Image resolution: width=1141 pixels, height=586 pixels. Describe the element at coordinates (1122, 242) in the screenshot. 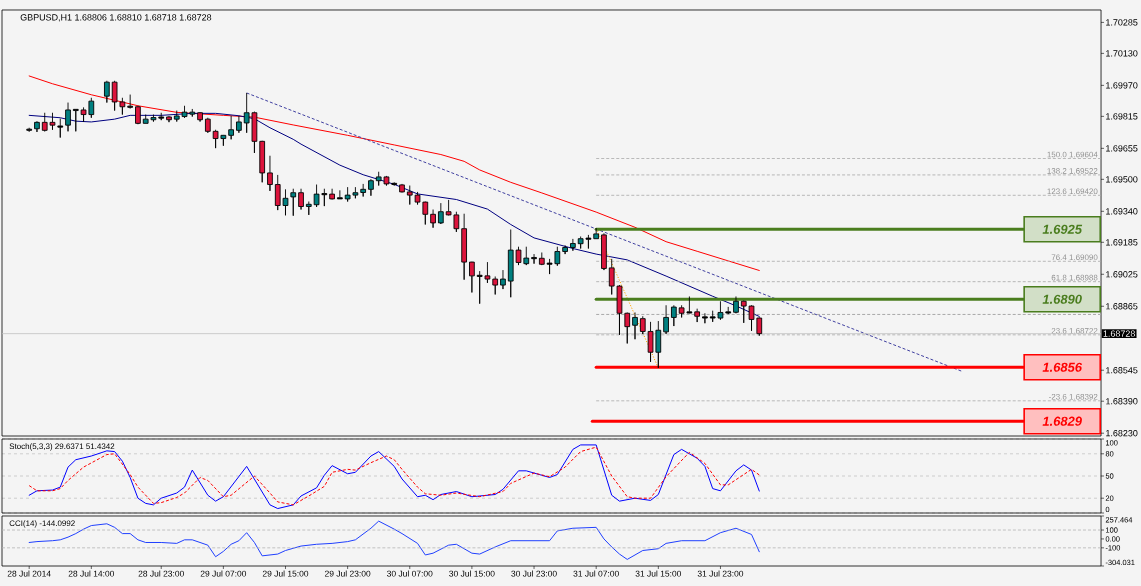

I see `y-tick-label: 1.69185` at that location.